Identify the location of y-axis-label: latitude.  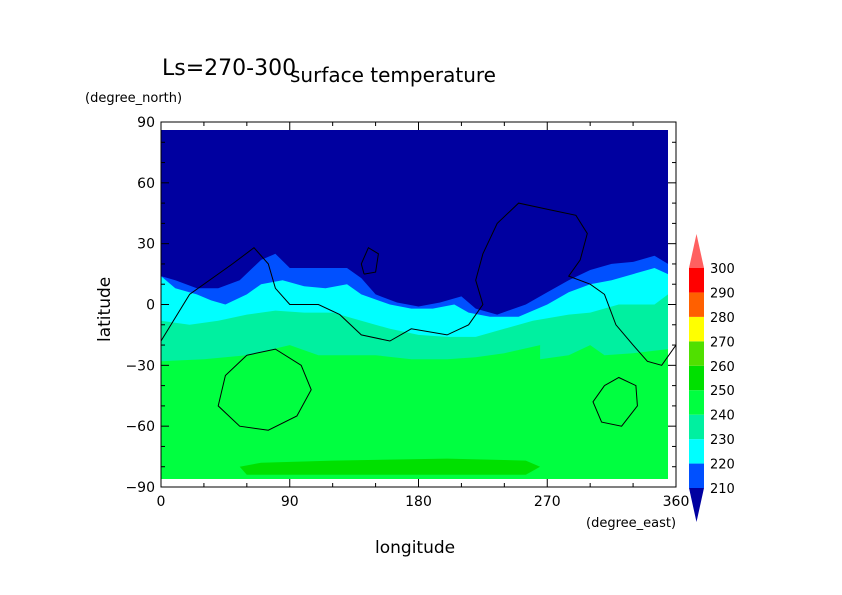
(105, 309).